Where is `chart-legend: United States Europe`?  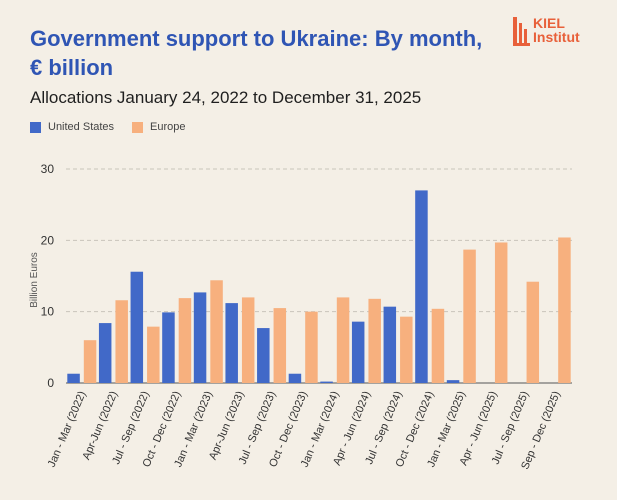 chart-legend: United States Europe is located at coordinates (117, 127).